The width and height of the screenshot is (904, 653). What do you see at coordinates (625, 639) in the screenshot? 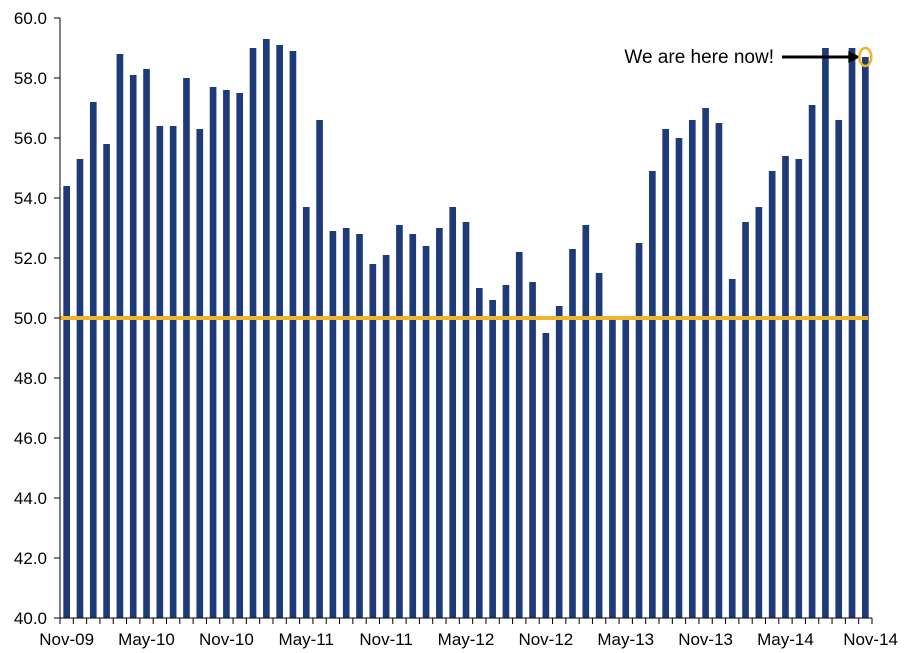
I see `x-tick-label: May-13` at bounding box center [625, 639].